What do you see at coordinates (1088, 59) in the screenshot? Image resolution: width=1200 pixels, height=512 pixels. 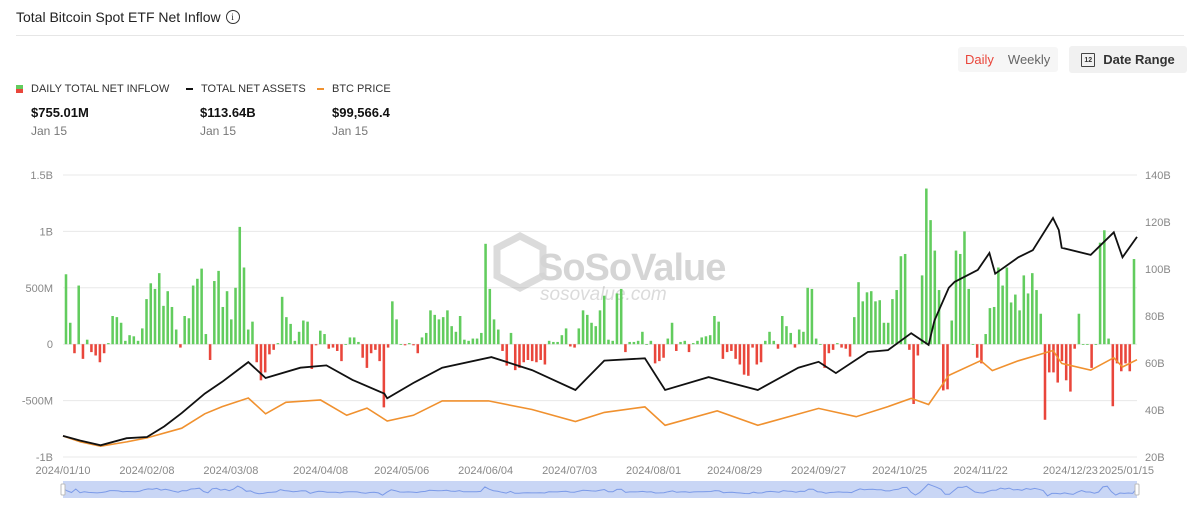 I see `calendar-icon: 12` at bounding box center [1088, 59].